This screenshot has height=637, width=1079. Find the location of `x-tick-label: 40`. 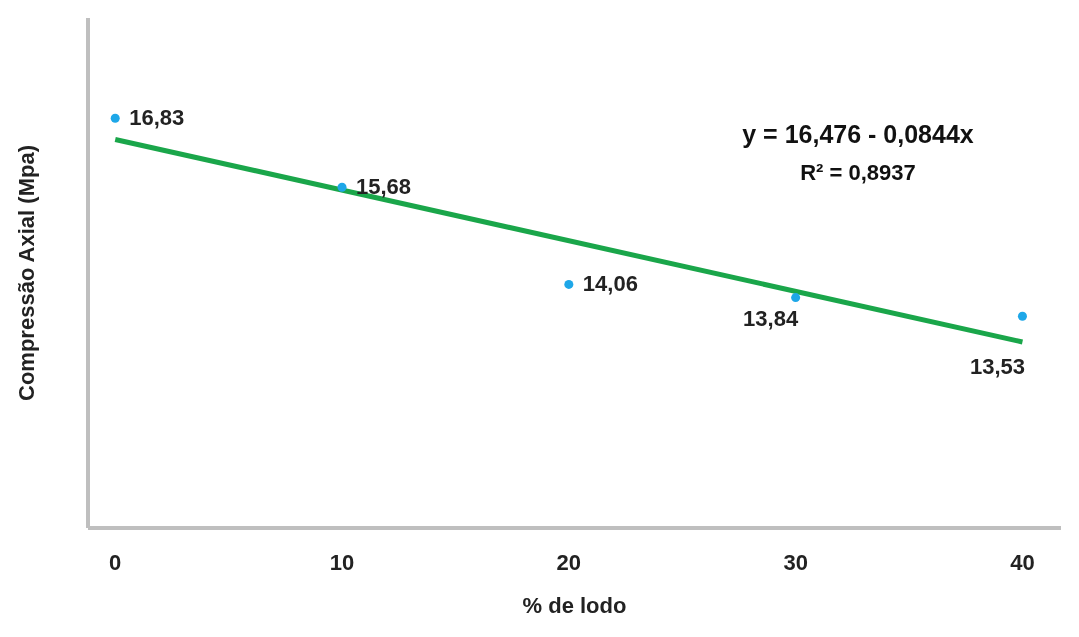

x-tick-label: 40 is located at coordinates (1022, 562).